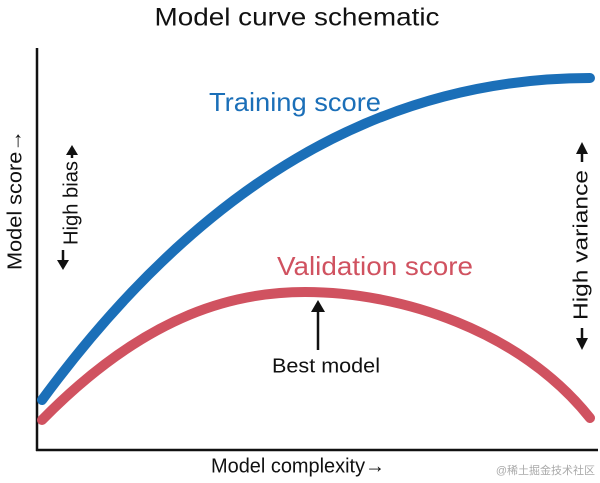  Describe the element at coordinates (15, 200) in the screenshot. I see `y-axis-label: Model score→` at that location.